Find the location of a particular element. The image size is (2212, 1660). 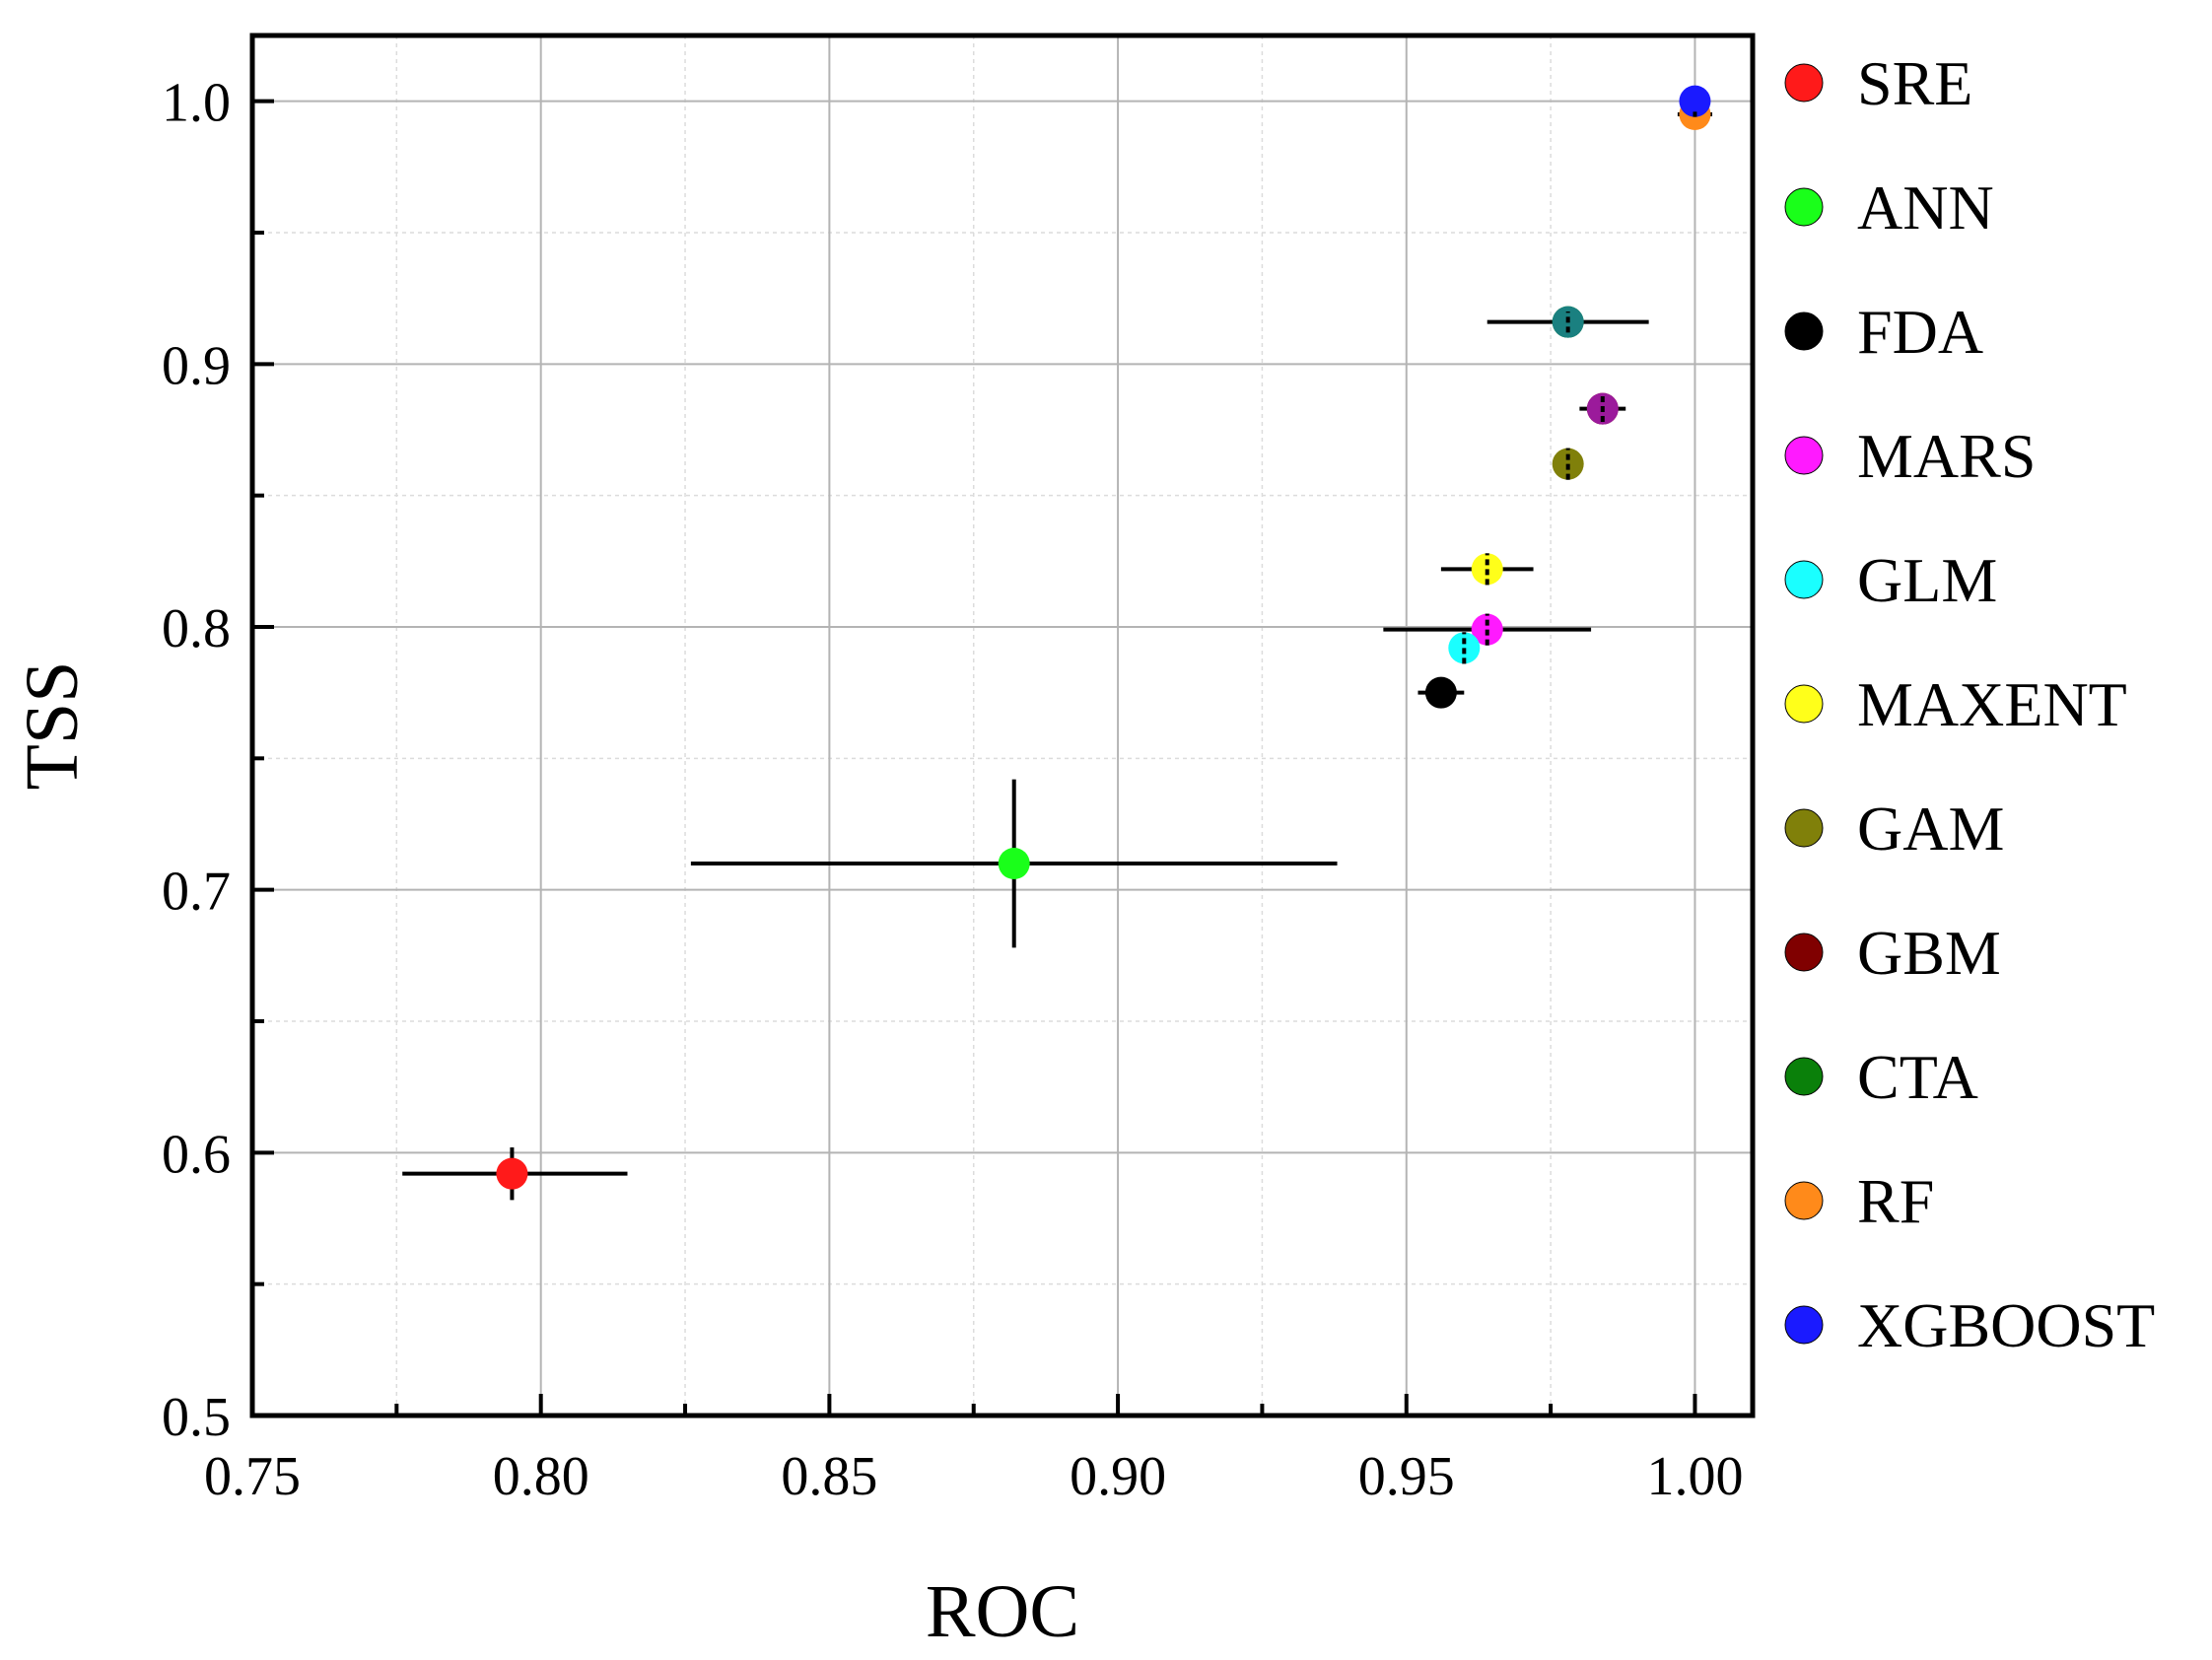

ann-point is located at coordinates (1014, 863).